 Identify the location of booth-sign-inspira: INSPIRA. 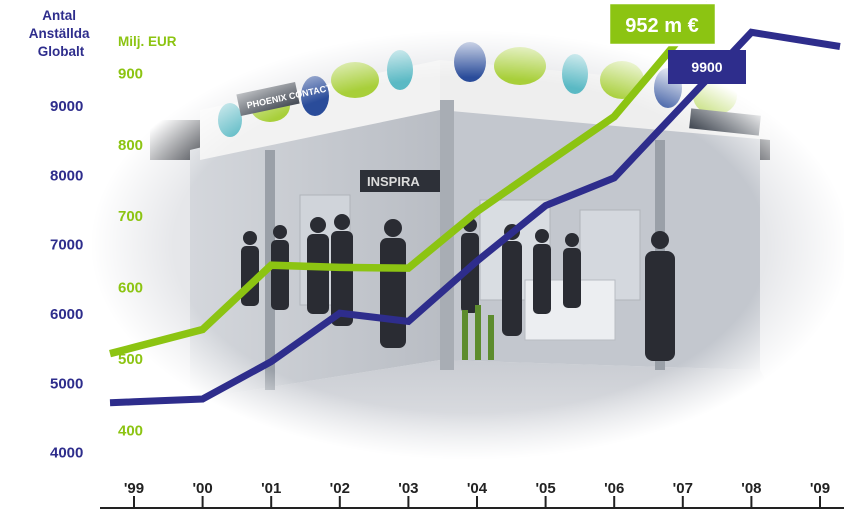
(393, 181).